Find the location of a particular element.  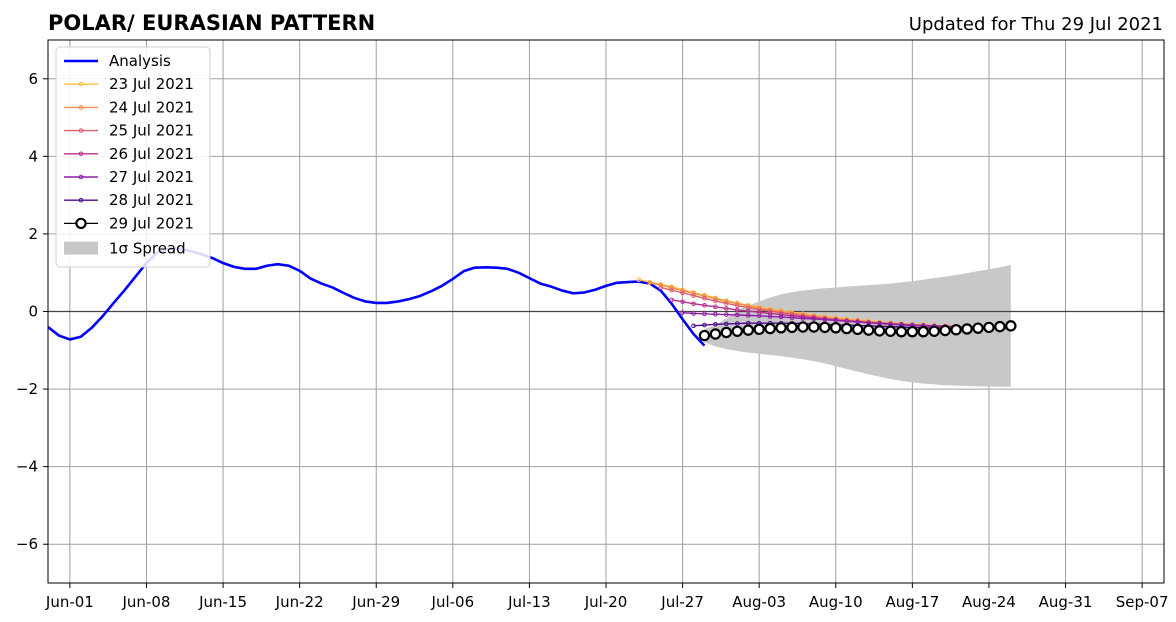

y-tick-label: −6 is located at coordinates (27, 544).